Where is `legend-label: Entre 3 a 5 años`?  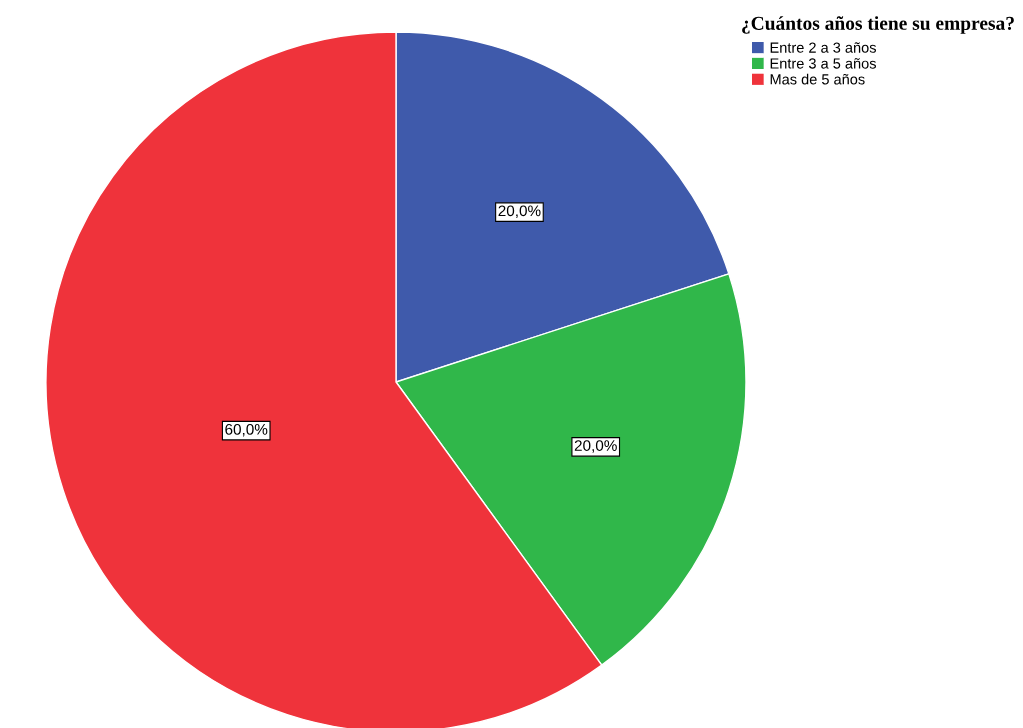 legend-label: Entre 3 a 5 años is located at coordinates (823, 63).